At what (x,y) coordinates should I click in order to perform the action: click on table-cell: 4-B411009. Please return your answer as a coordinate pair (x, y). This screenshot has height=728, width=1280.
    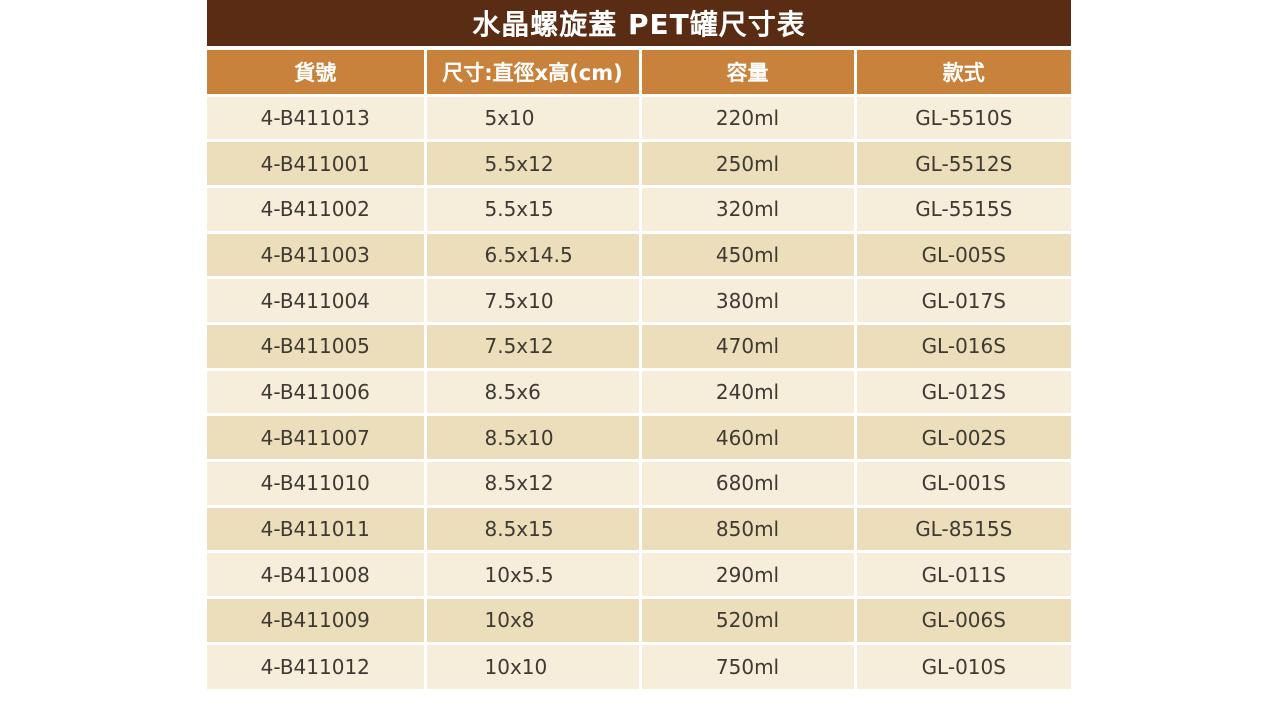
    Looking at the image, I should click on (316, 620).